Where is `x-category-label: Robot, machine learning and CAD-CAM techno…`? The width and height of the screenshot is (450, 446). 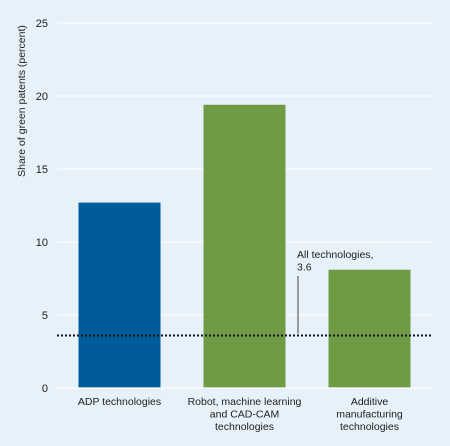
x-category-label: Robot, machine learning and CAD-CAM techno… is located at coordinates (245, 414).